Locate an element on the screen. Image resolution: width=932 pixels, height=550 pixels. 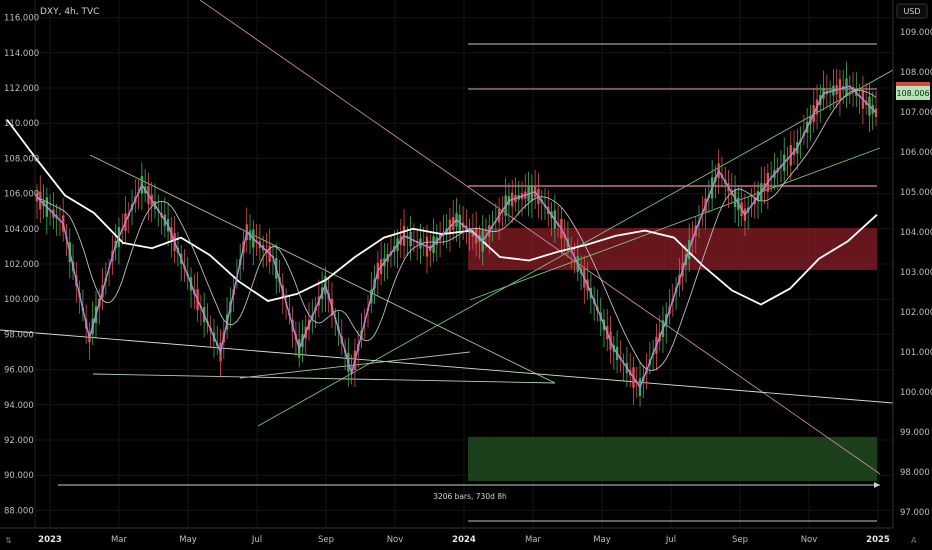
left-tick-label: 94.000 is located at coordinates (19, 406).